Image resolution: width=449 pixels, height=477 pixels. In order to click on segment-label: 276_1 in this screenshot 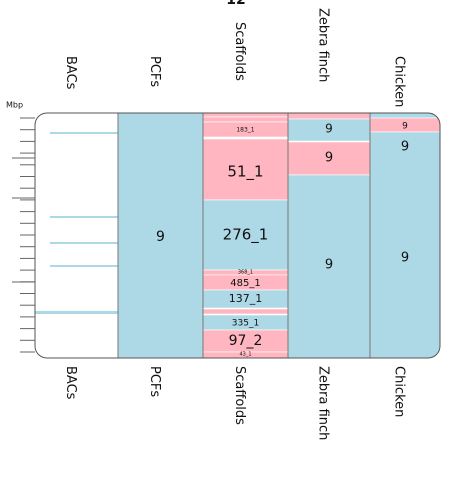, I will do `click(246, 235)`.